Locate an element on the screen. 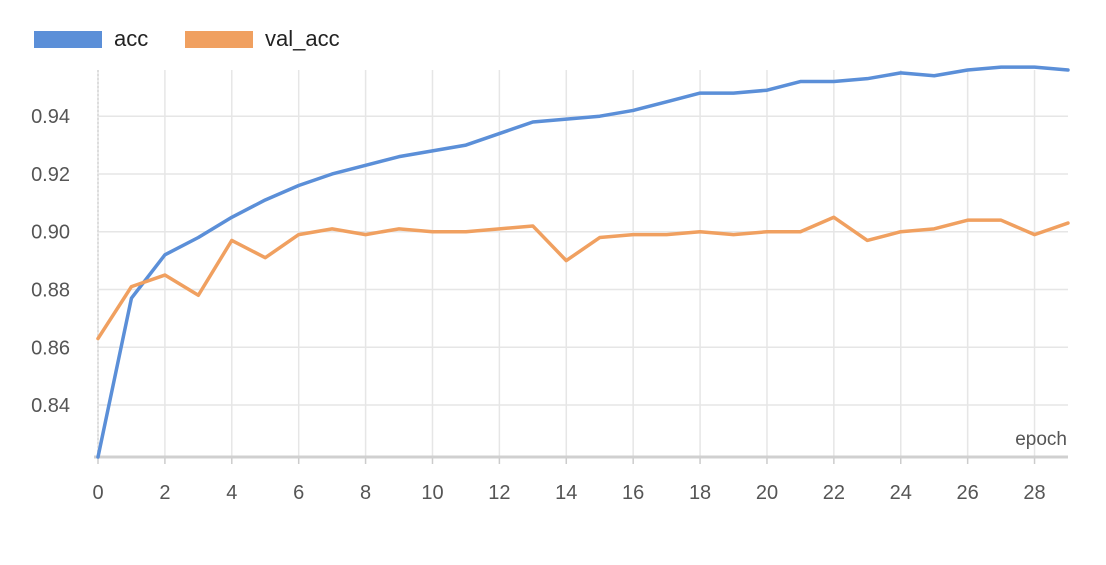 Image resolution: width=1106 pixels, height=565 pixels. legend-label-val-acc: val_acc is located at coordinates (302, 38).